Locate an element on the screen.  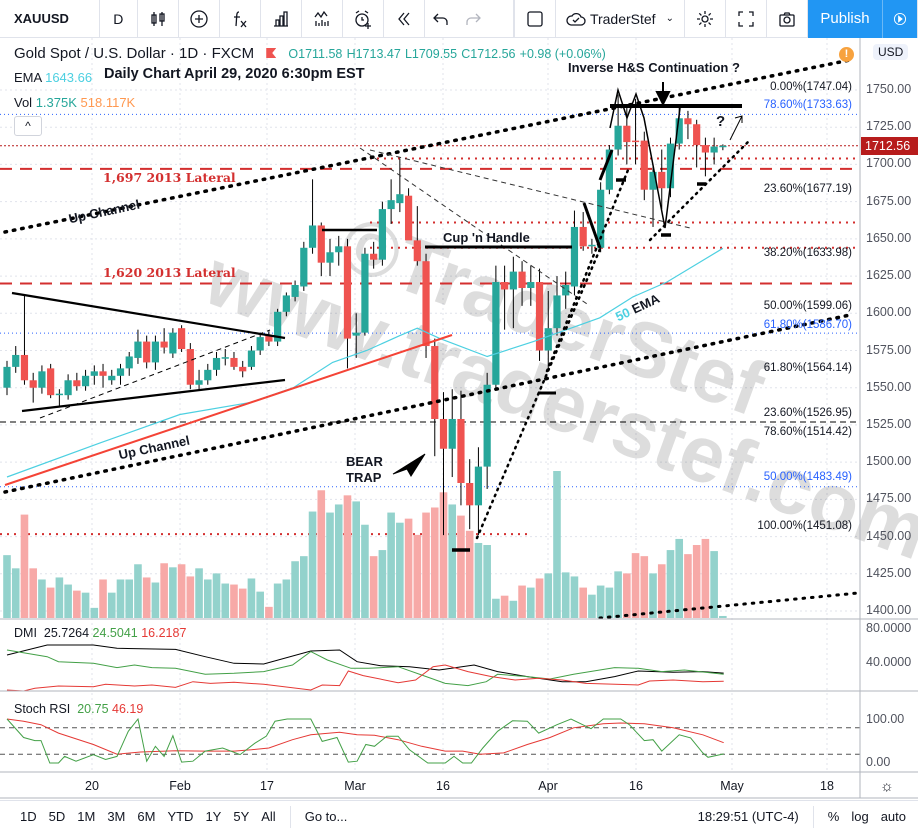
bottom-dotted-line is located at coordinates (729, 605).